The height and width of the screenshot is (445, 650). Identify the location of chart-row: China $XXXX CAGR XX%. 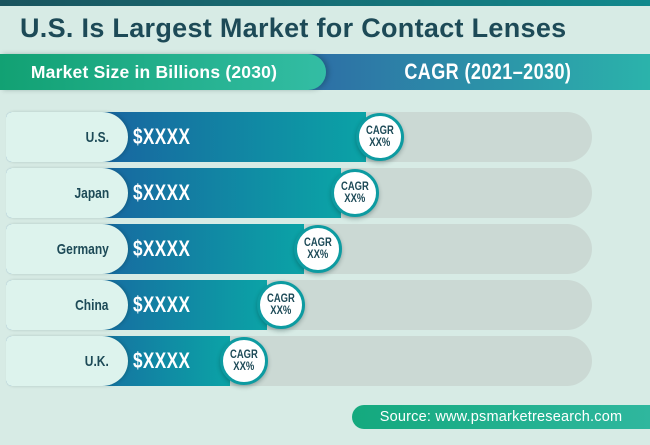
(299, 305).